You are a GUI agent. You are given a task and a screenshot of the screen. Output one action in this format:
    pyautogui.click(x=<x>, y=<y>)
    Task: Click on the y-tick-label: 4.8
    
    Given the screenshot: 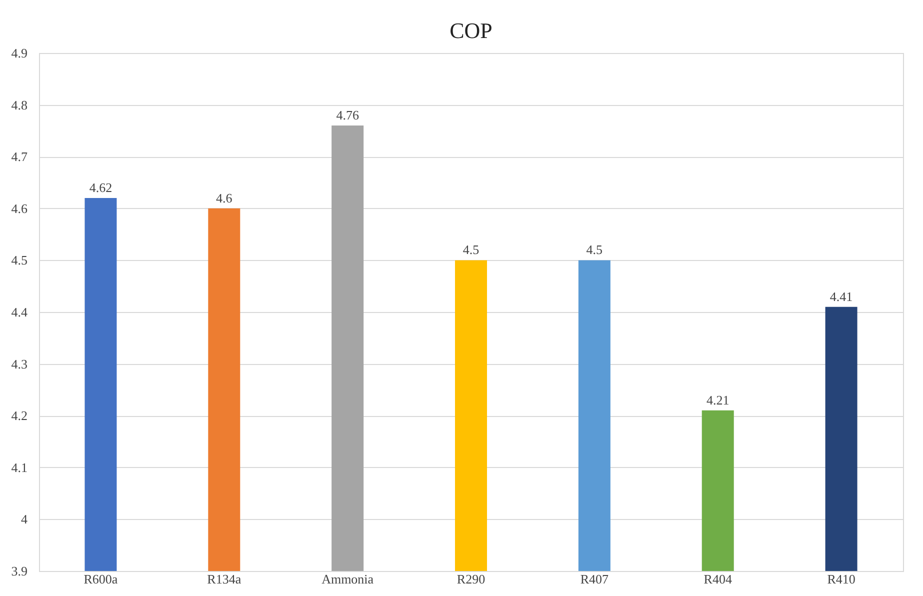 What is the action you would take?
    pyautogui.click(x=19, y=104)
    